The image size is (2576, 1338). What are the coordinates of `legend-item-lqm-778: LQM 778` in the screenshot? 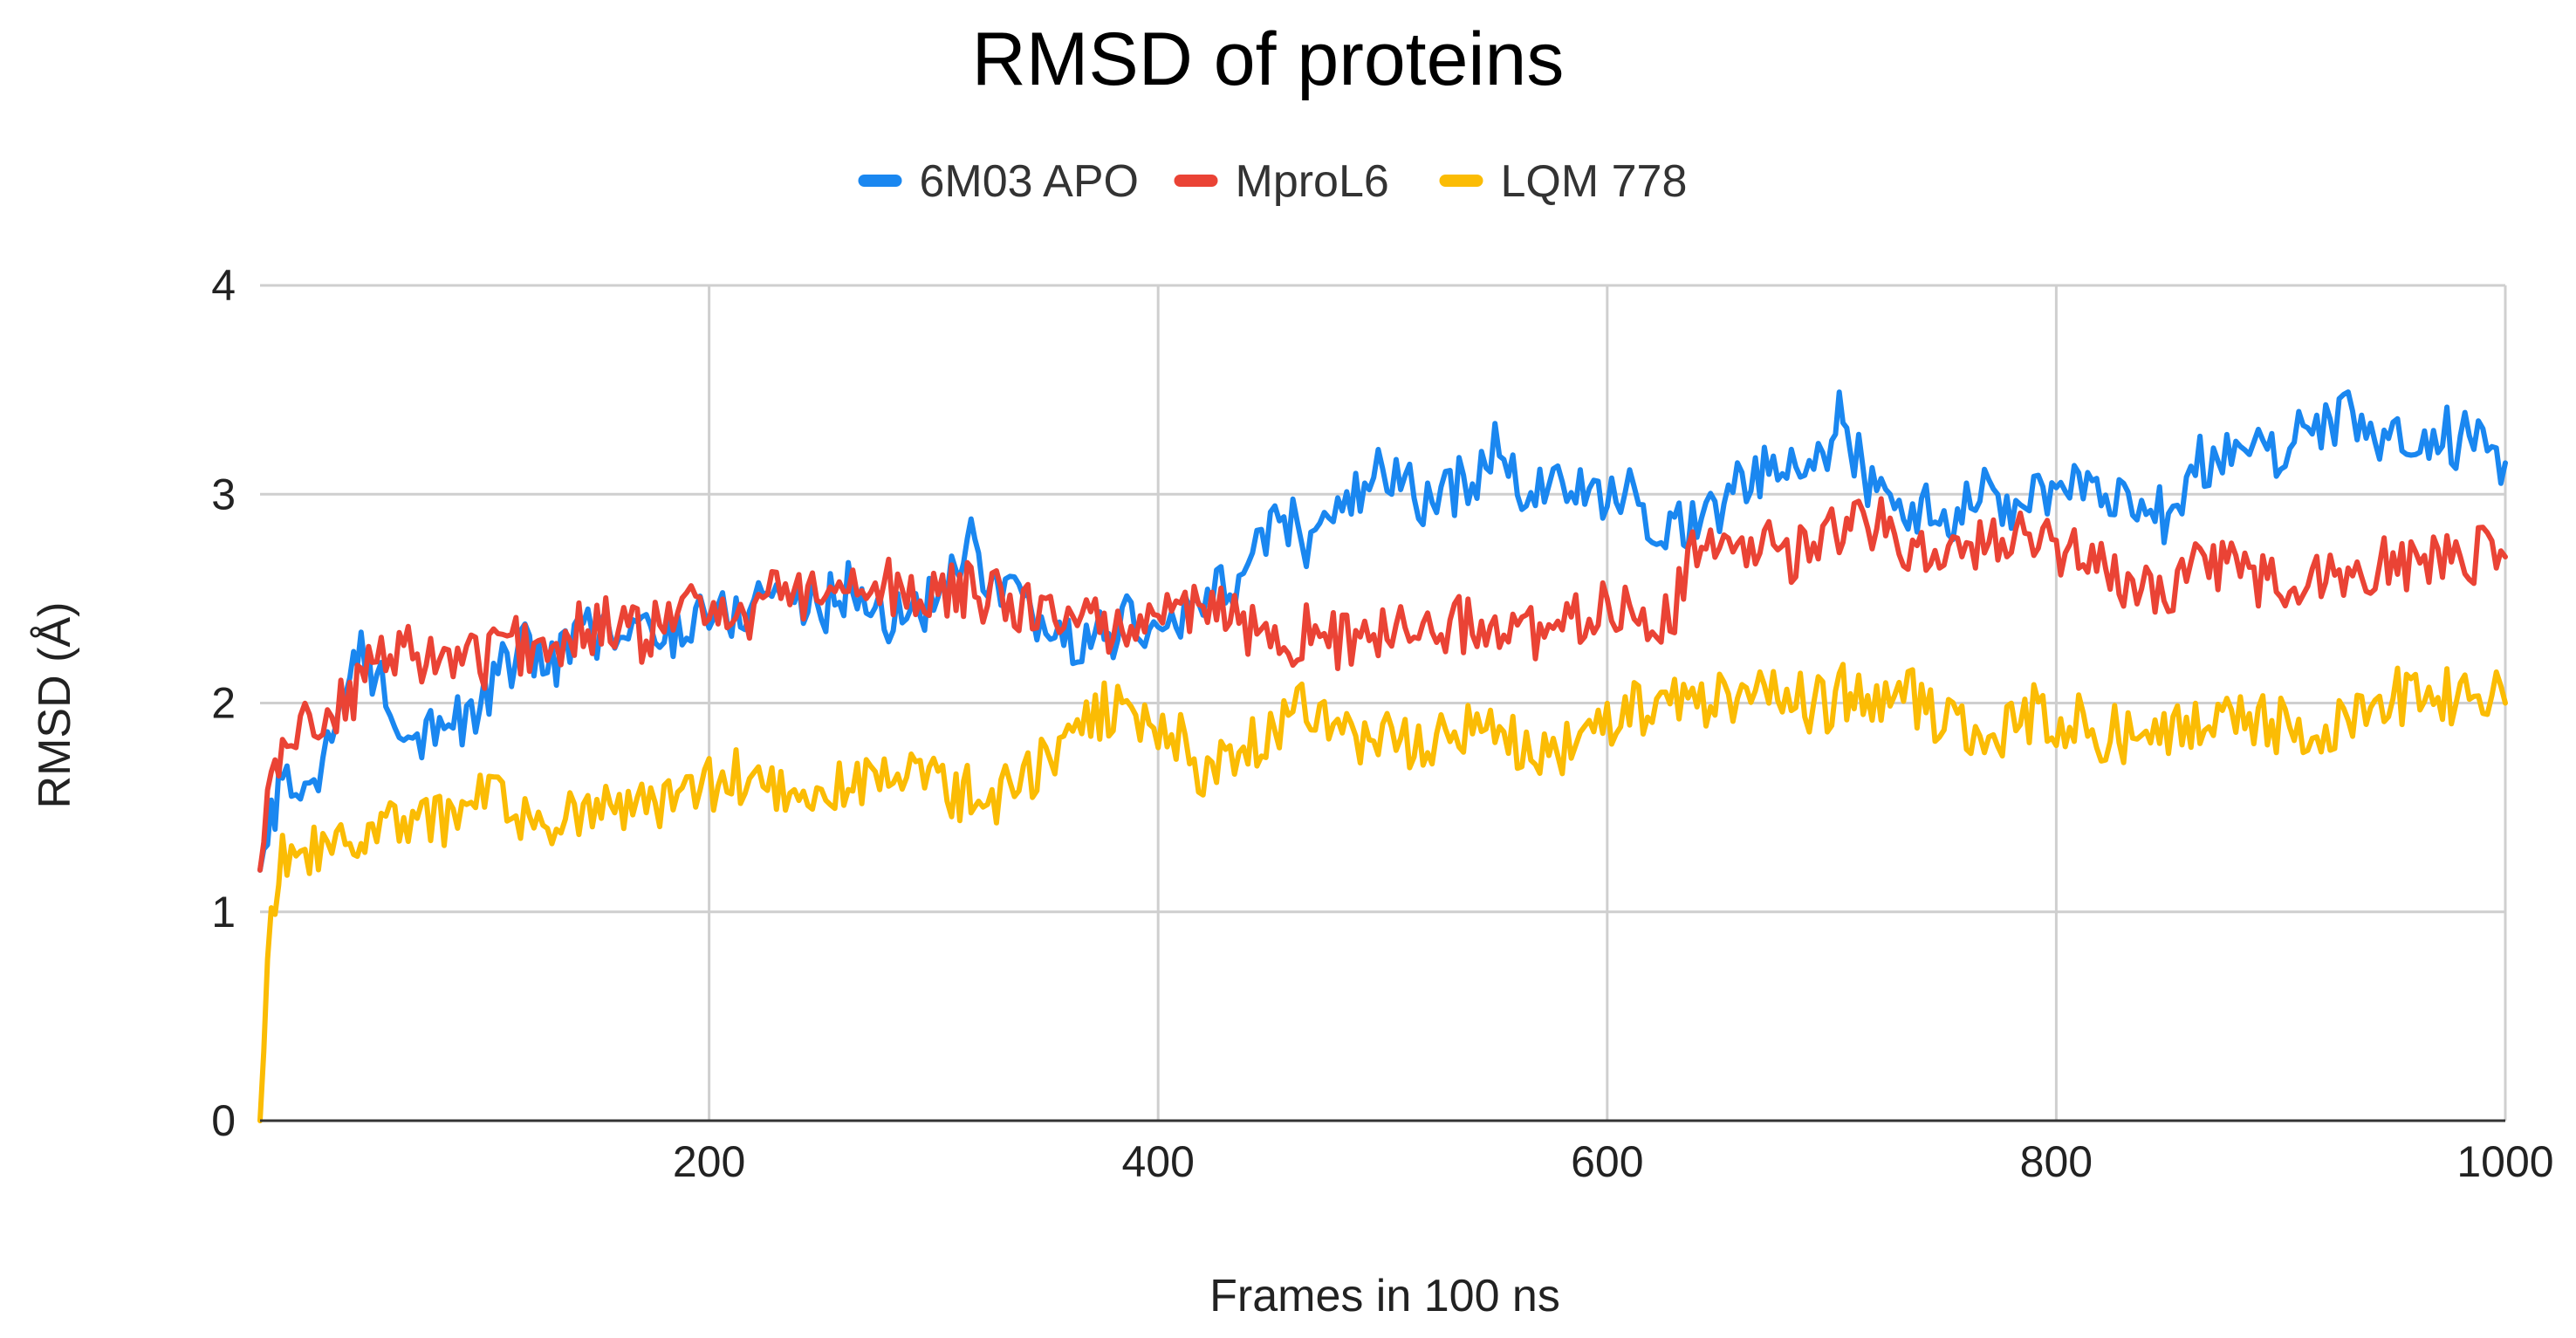 It's located at (1564, 181).